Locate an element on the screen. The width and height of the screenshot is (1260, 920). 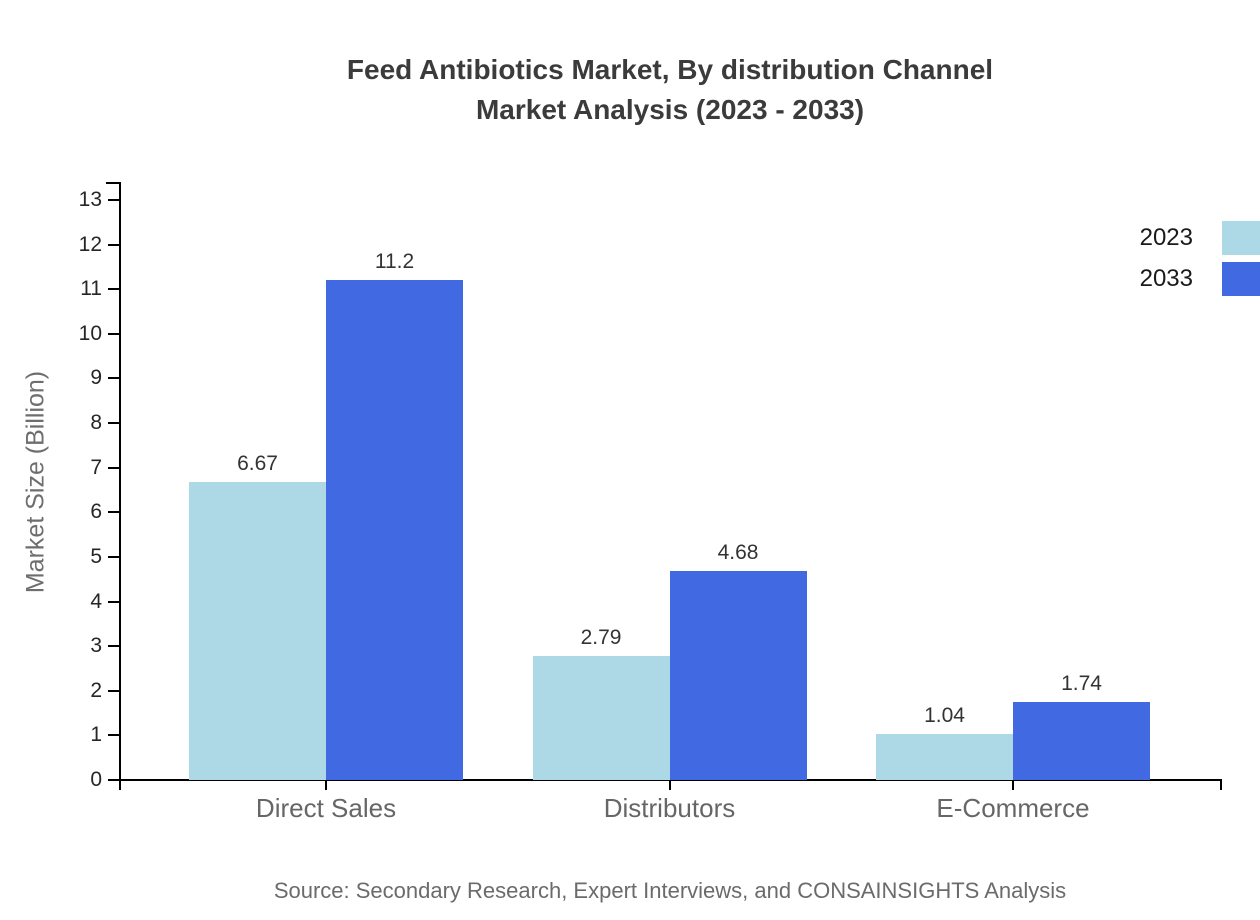
bar-value-label: 1.04 is located at coordinates (944, 715).